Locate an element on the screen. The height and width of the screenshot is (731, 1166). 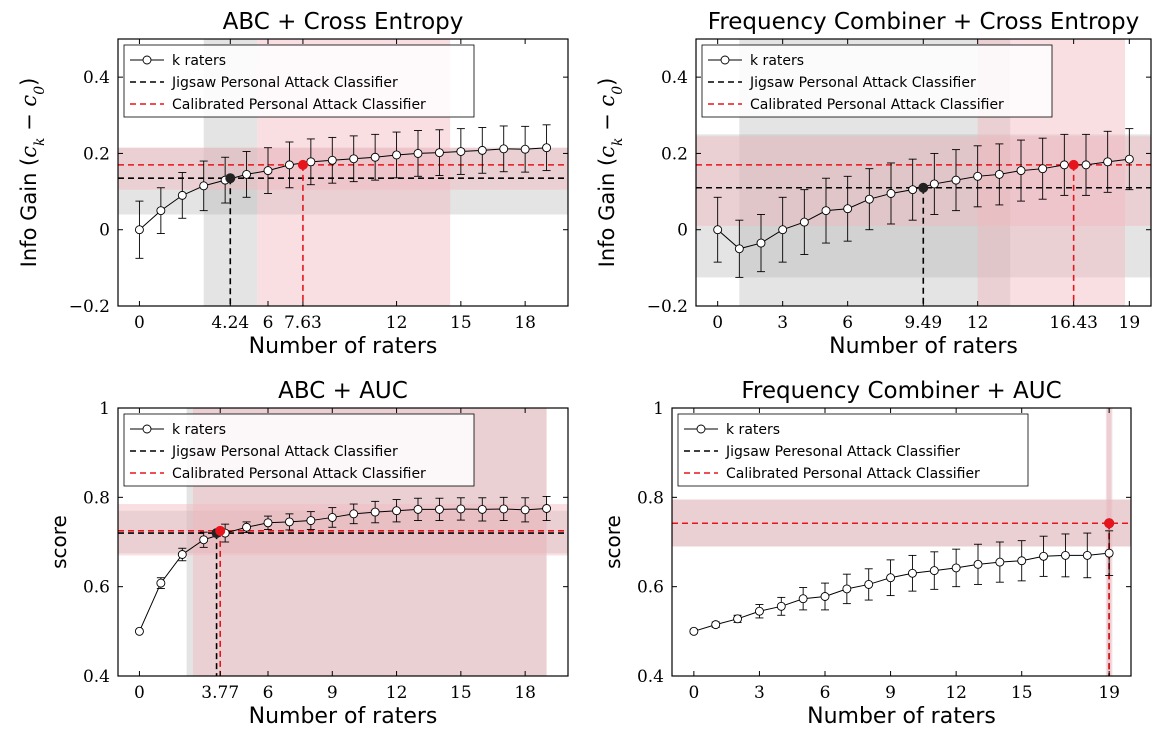
x-axis-label: Number of raters is located at coordinates (343, 346).